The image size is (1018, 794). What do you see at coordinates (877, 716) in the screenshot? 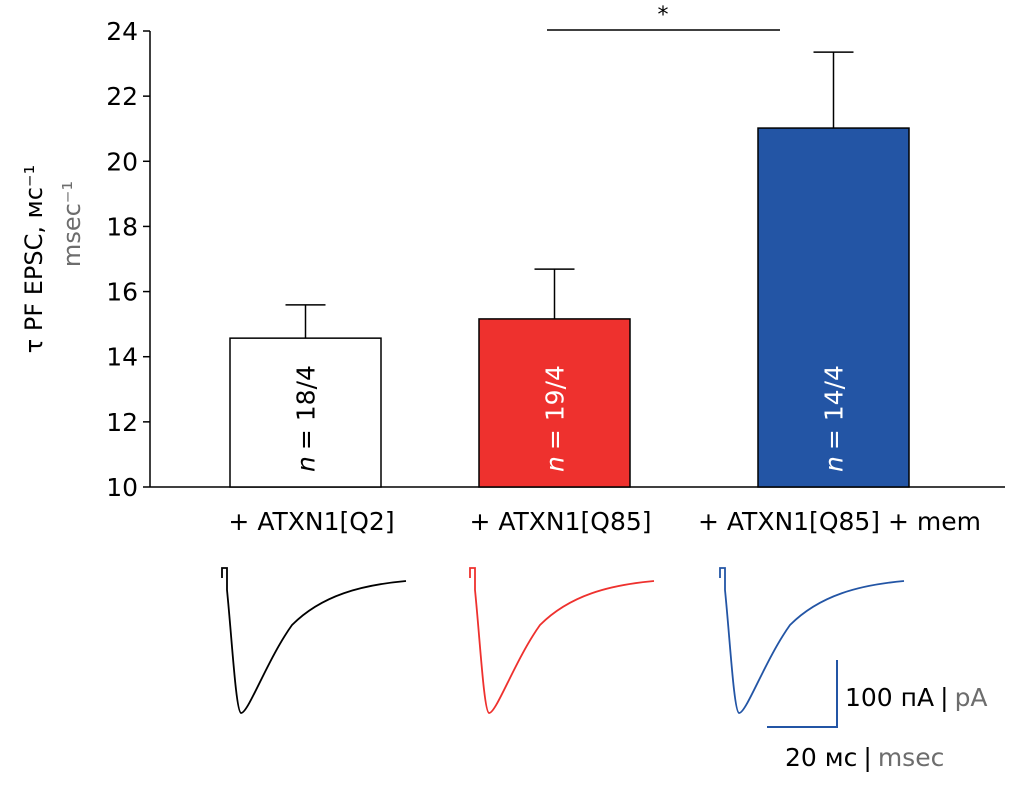
I see `scale-bar: 100 пА | pA 20 мс | msec` at bounding box center [877, 716].